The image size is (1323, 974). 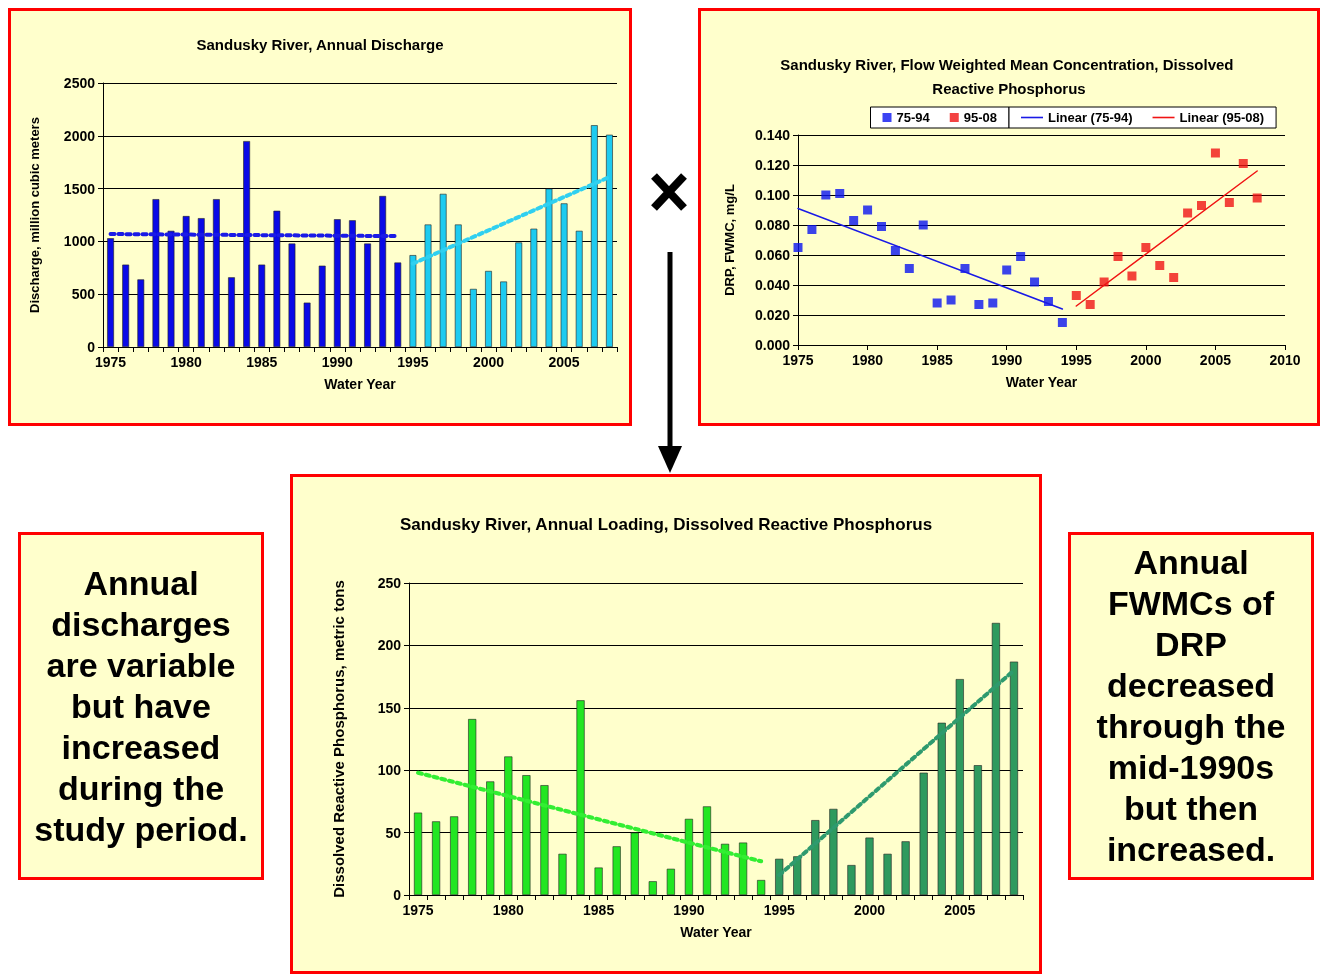 I want to click on legend-label: 75-94, so click(x=913, y=117).